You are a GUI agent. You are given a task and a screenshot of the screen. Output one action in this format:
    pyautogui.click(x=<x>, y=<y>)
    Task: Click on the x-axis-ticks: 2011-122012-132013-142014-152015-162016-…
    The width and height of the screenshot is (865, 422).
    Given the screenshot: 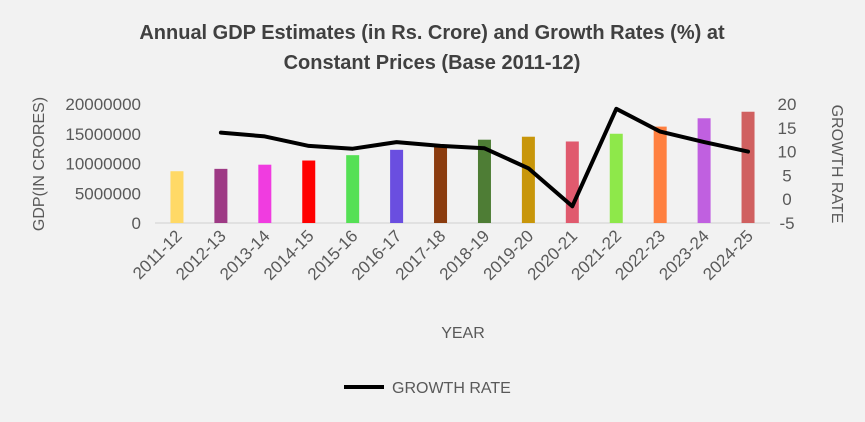 What is the action you would take?
    pyautogui.click(x=443, y=255)
    